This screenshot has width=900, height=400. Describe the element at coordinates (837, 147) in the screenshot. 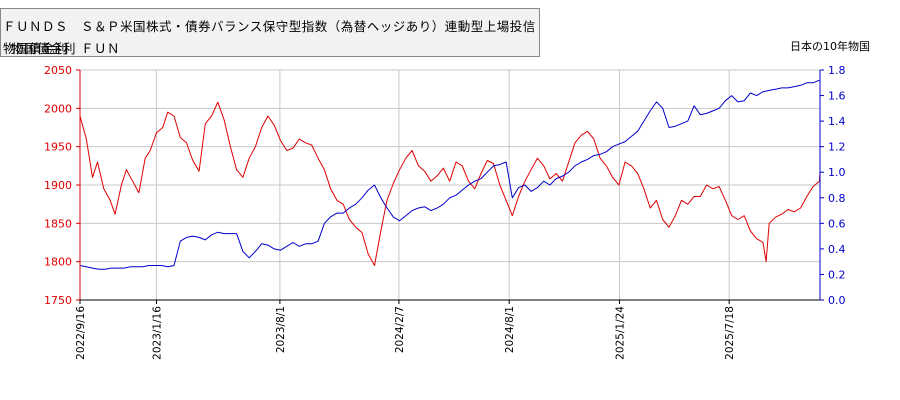

I see `right-axis-tick-label: 1.2` at that location.